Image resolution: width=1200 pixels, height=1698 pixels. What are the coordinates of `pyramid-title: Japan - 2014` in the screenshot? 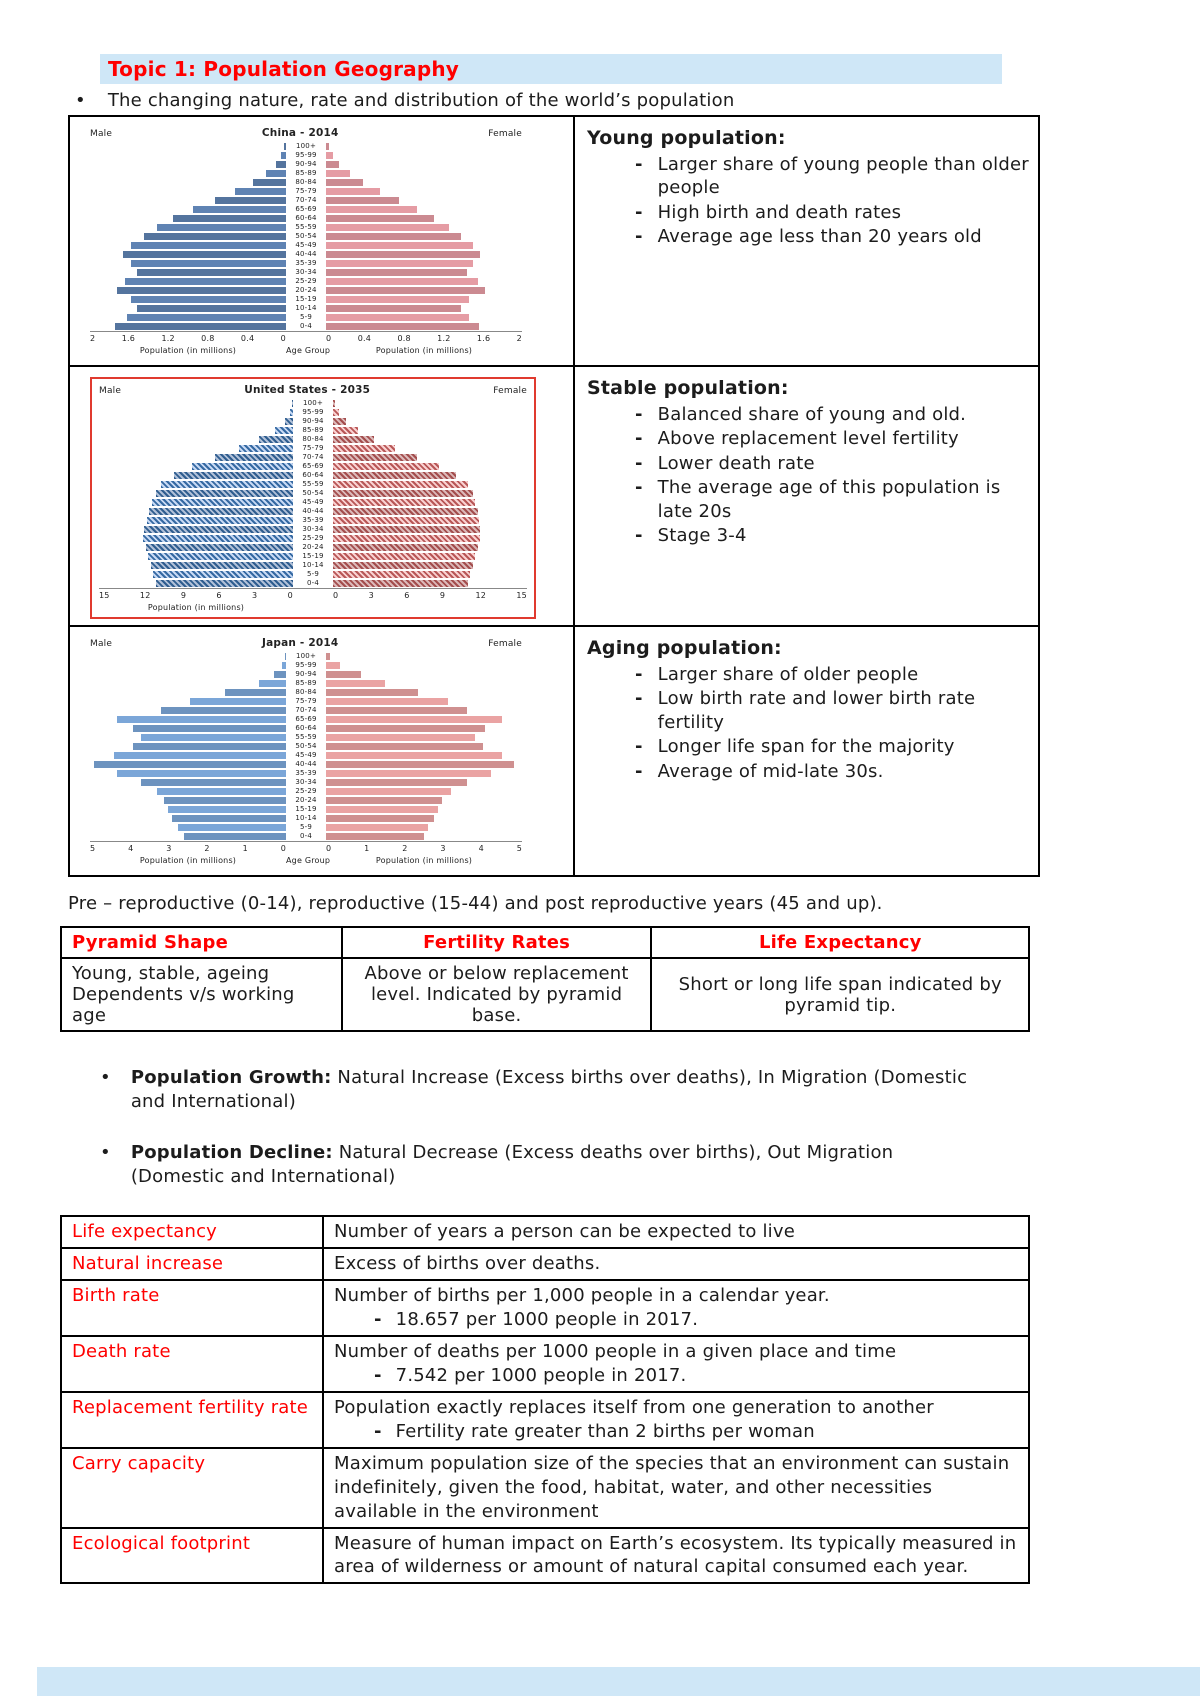 It's located at (300, 643).